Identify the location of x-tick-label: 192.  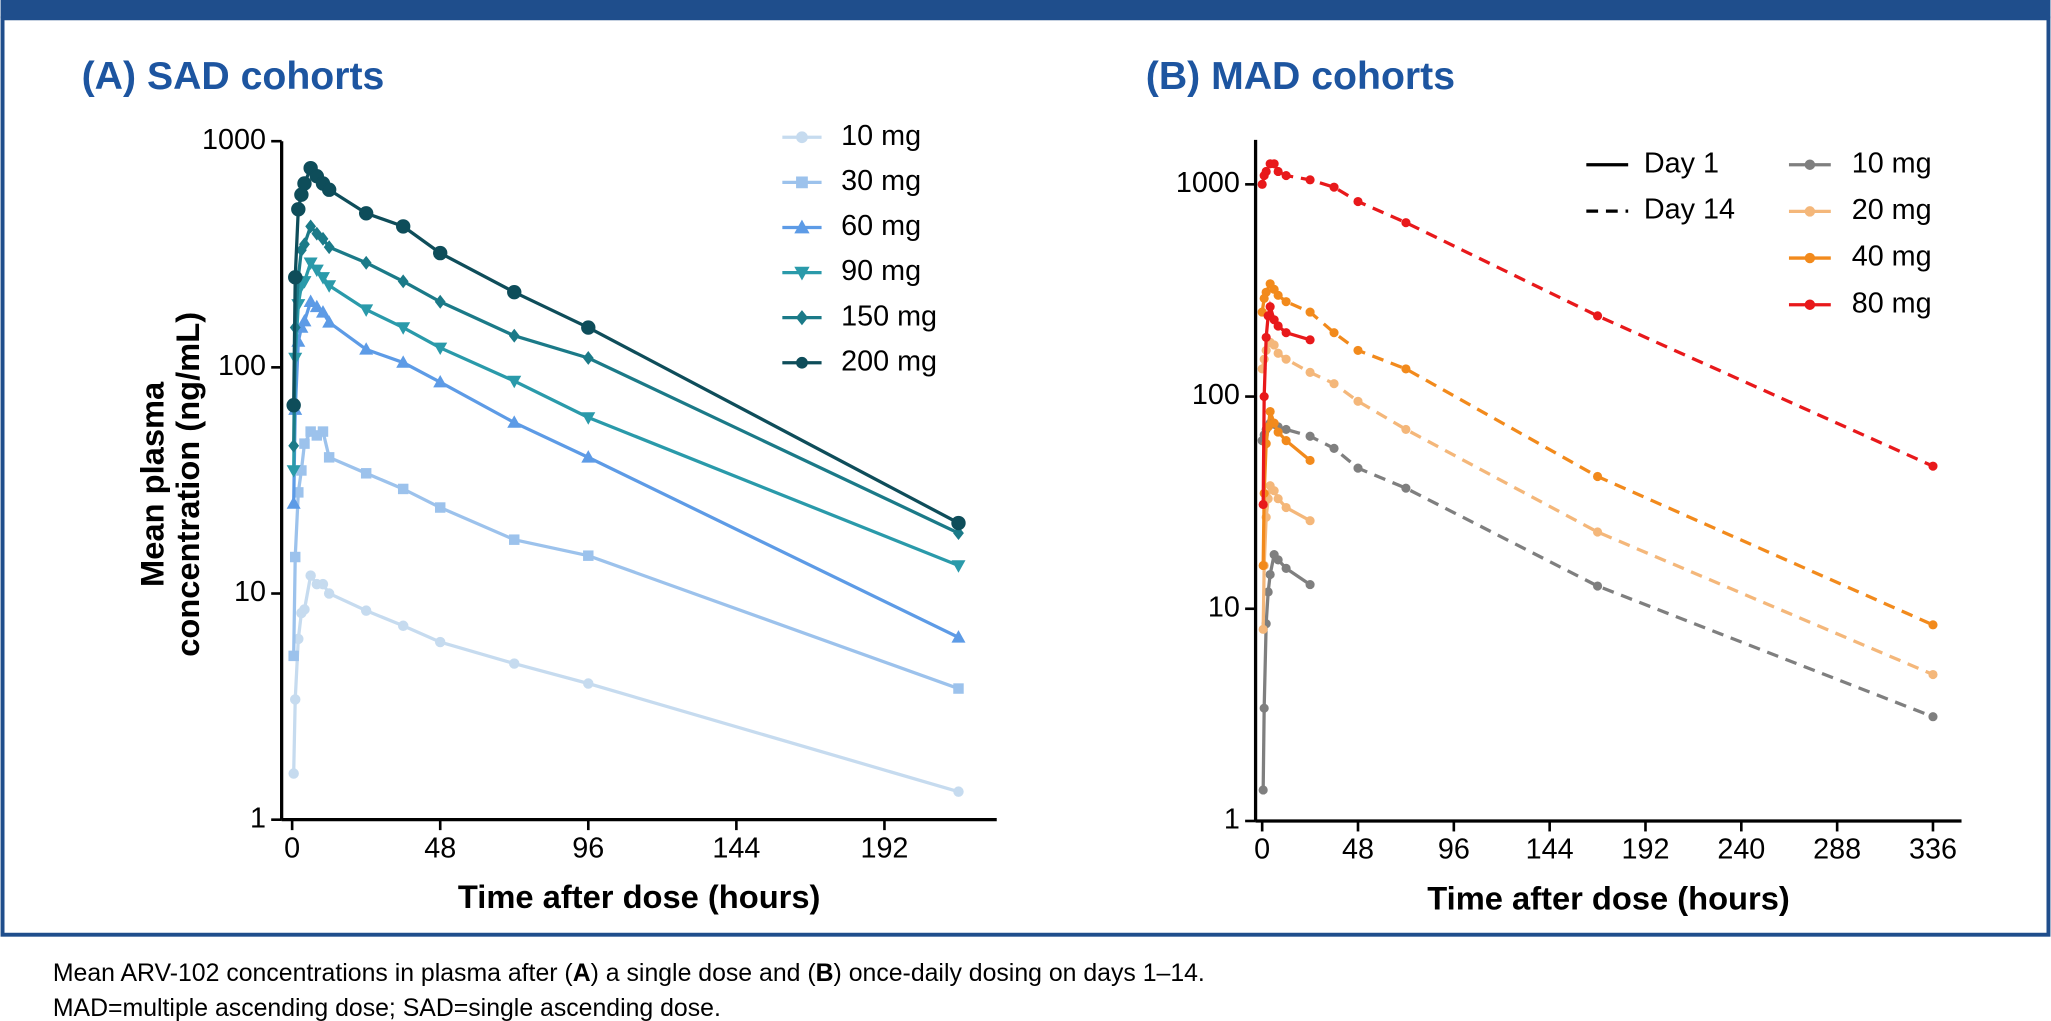
(884, 848).